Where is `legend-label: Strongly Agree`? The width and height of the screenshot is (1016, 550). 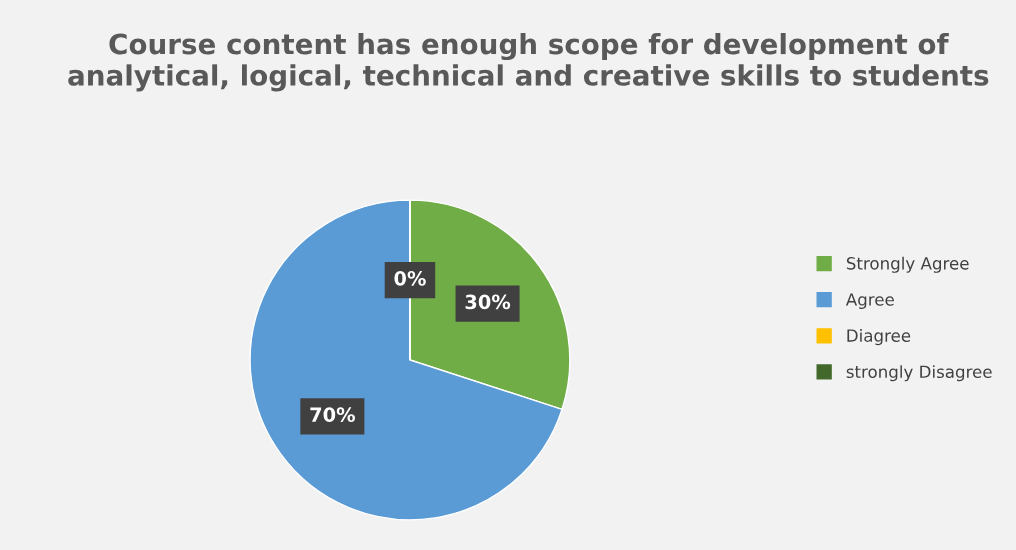
legend-label: Strongly Agree is located at coordinates (907, 264).